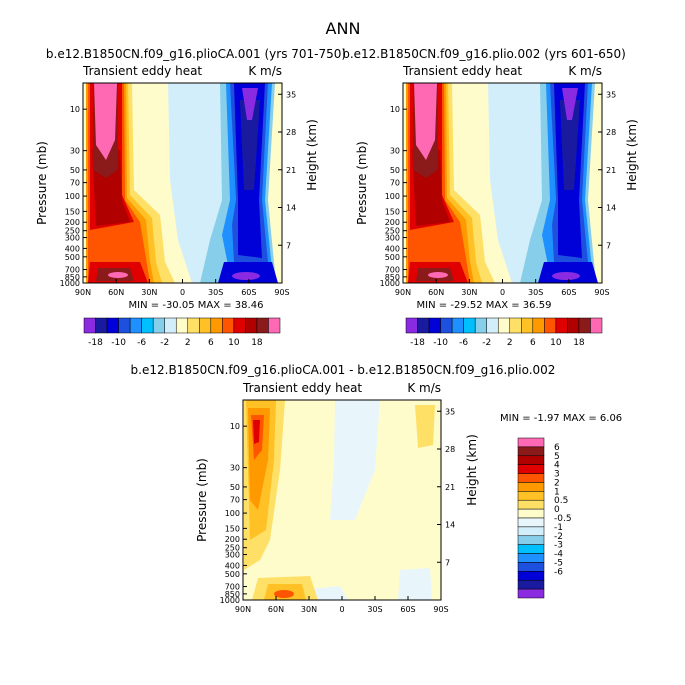 This screenshot has height=685, width=685. Describe the element at coordinates (141, 343) in the screenshot. I see `panel-1-colorbar-label: -6` at that location.